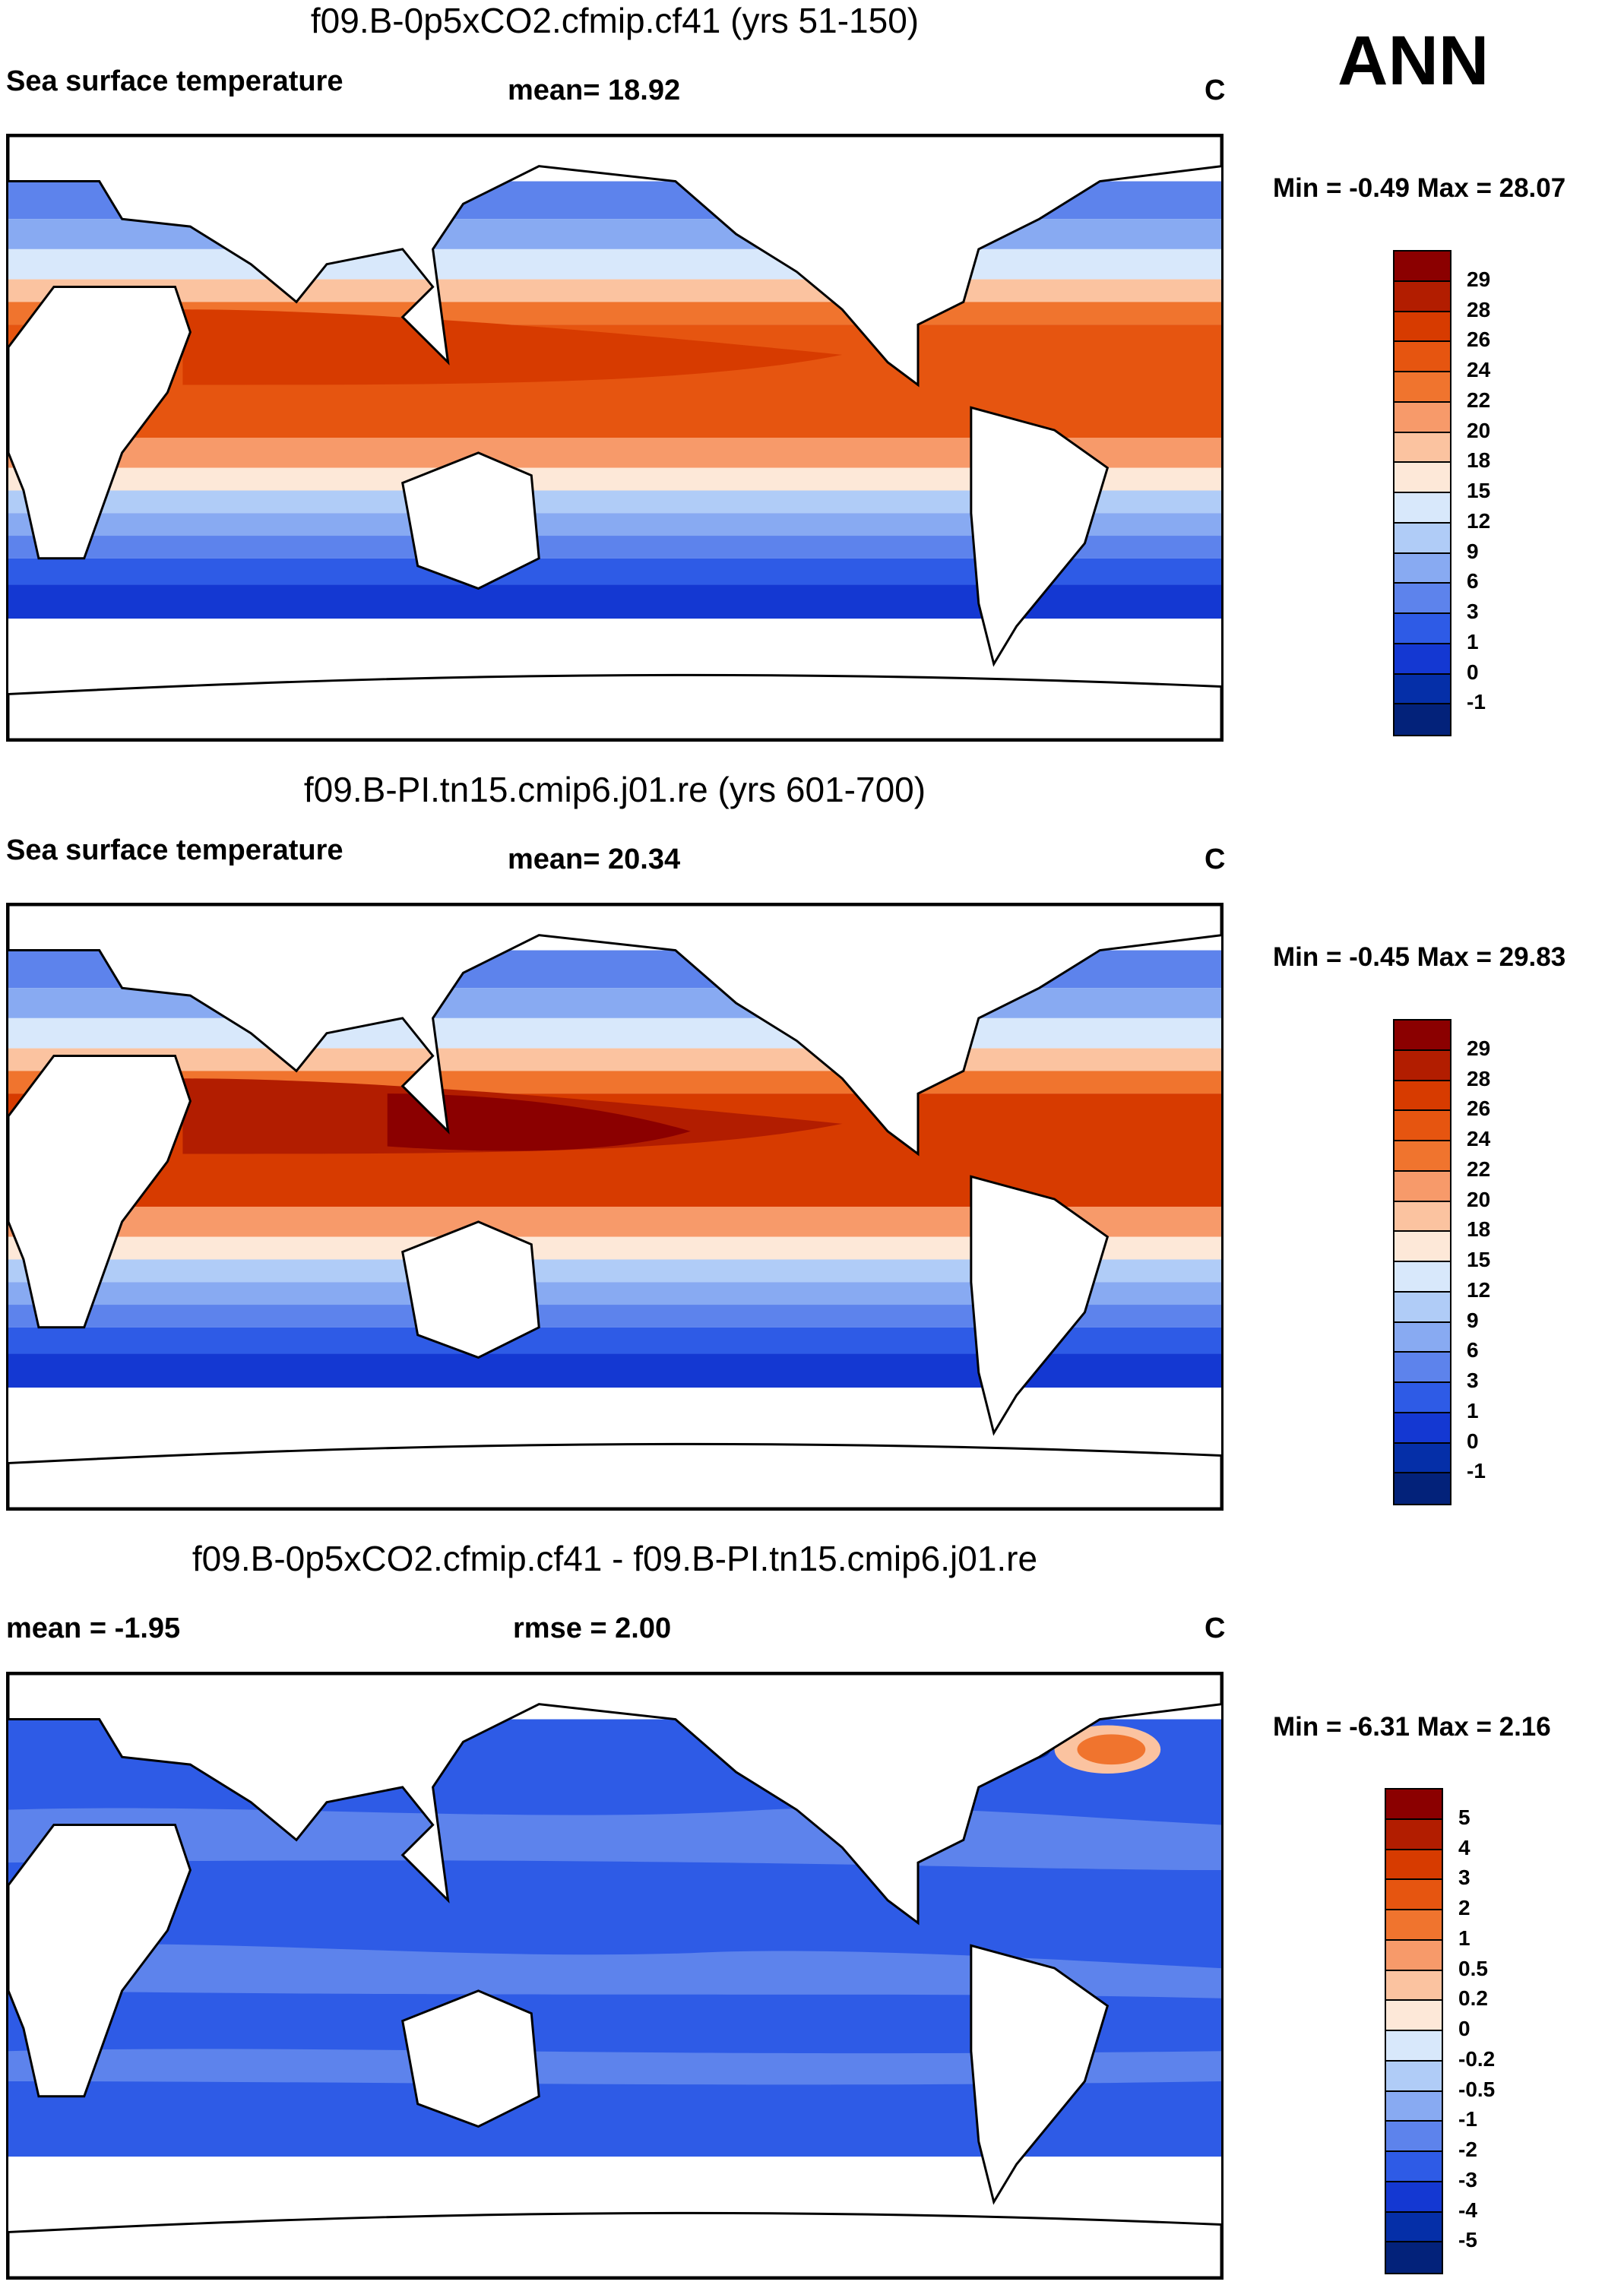 This screenshot has width=1624, height=2288. Describe the element at coordinates (1464, 2028) in the screenshot. I see `panel3-tick-label: 0` at that location.